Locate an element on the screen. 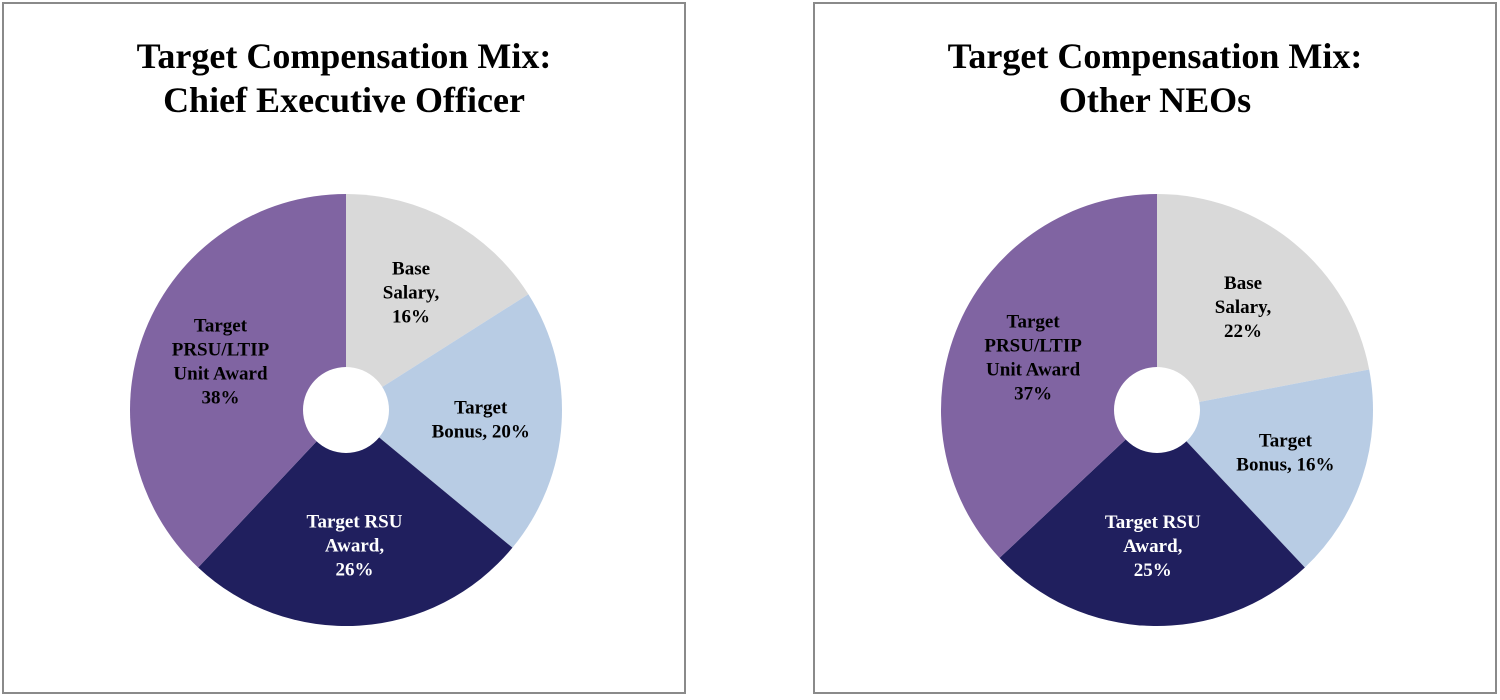  slice-label-target-rsu: Target RSU Award, 26% is located at coordinates (355, 546).